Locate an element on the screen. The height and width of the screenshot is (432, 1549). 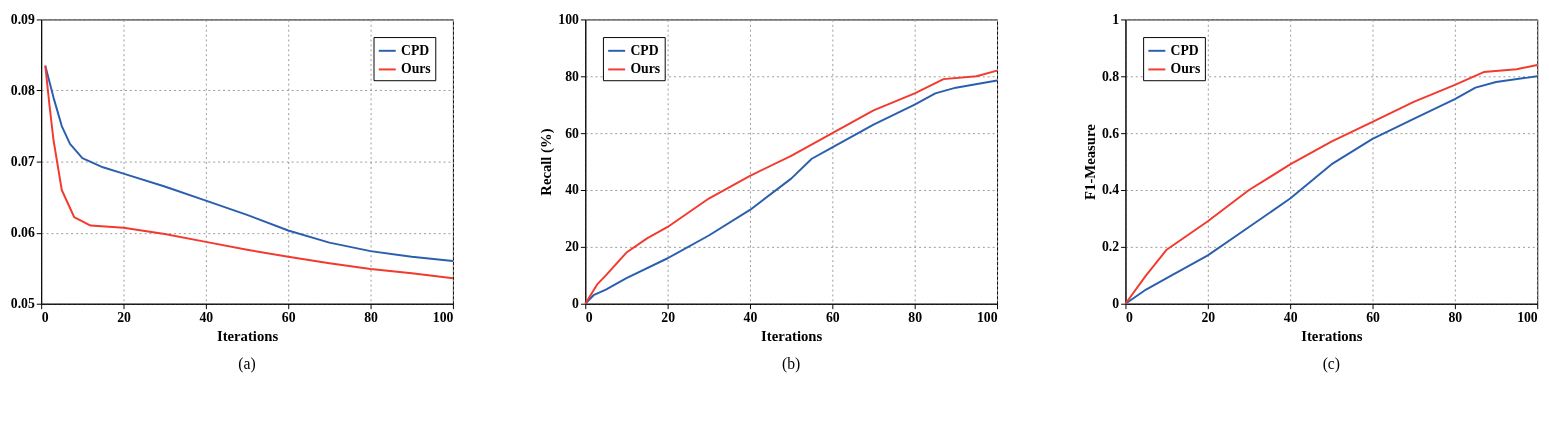
y-axis-title: Recall (%) is located at coordinates (547, 162).